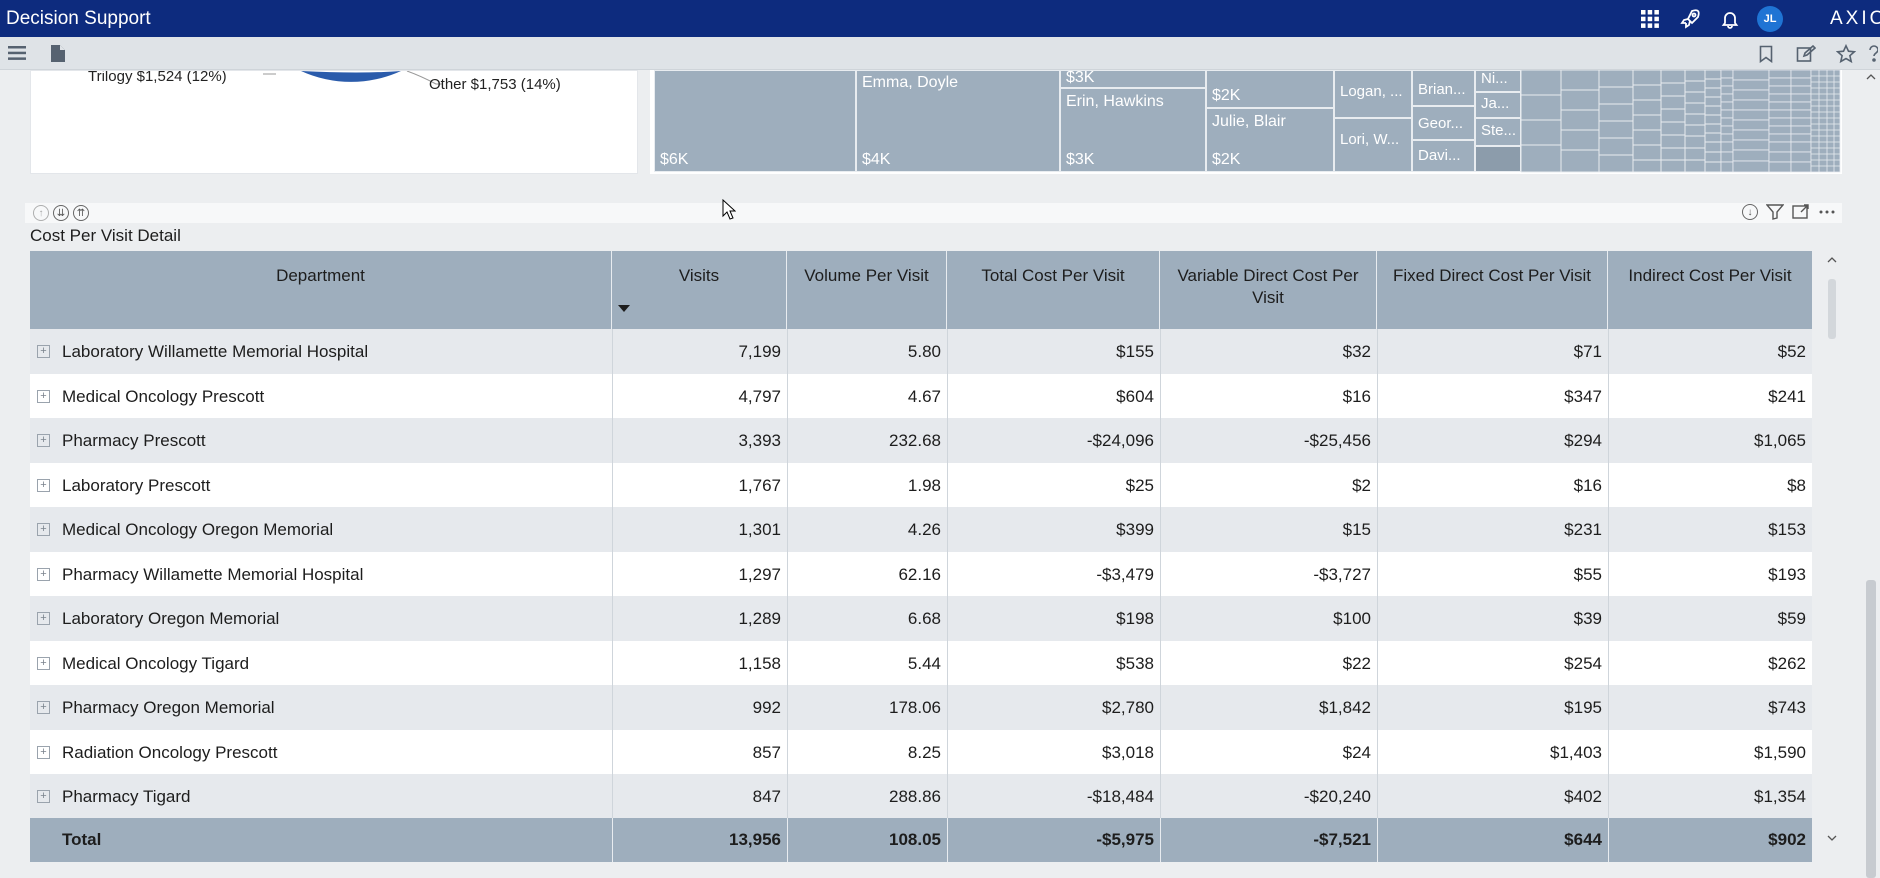 The image size is (1880, 878). I want to click on cell-volume-per-visit: 4.26, so click(924, 529).